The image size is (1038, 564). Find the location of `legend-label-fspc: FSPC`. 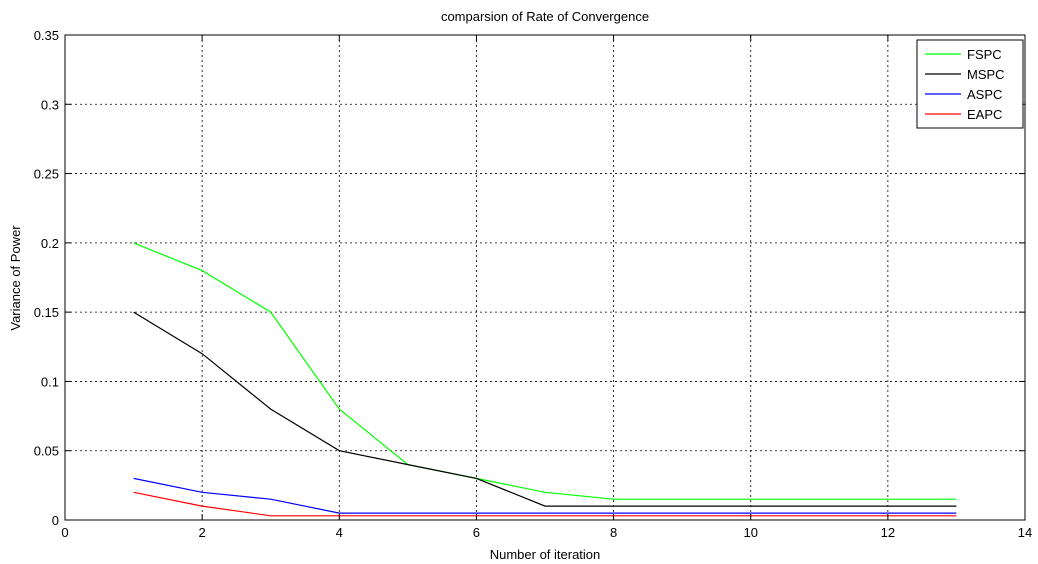

legend-label-fspc: FSPC is located at coordinates (984, 54).